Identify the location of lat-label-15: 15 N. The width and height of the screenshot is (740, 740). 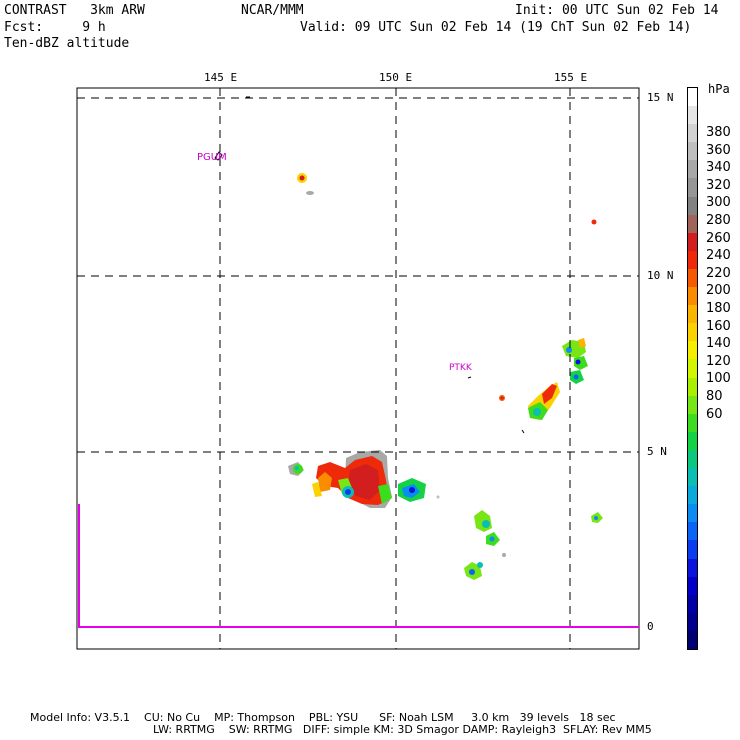
(660, 97).